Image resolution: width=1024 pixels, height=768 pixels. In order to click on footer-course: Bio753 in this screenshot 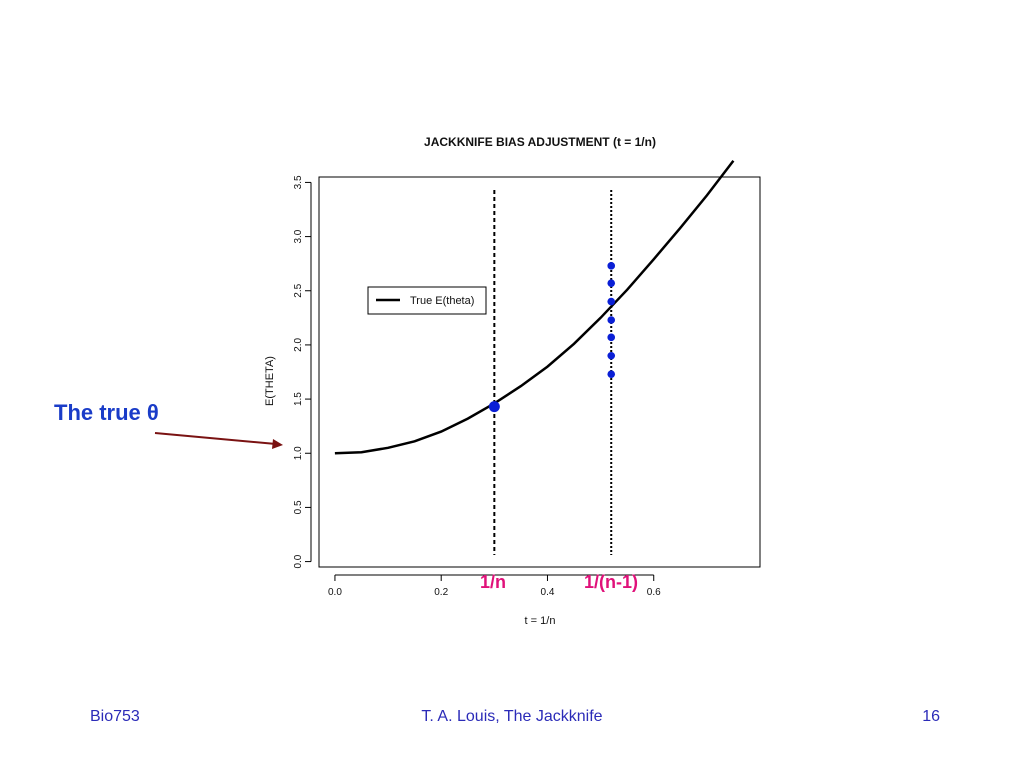, I will do `click(115, 716)`.